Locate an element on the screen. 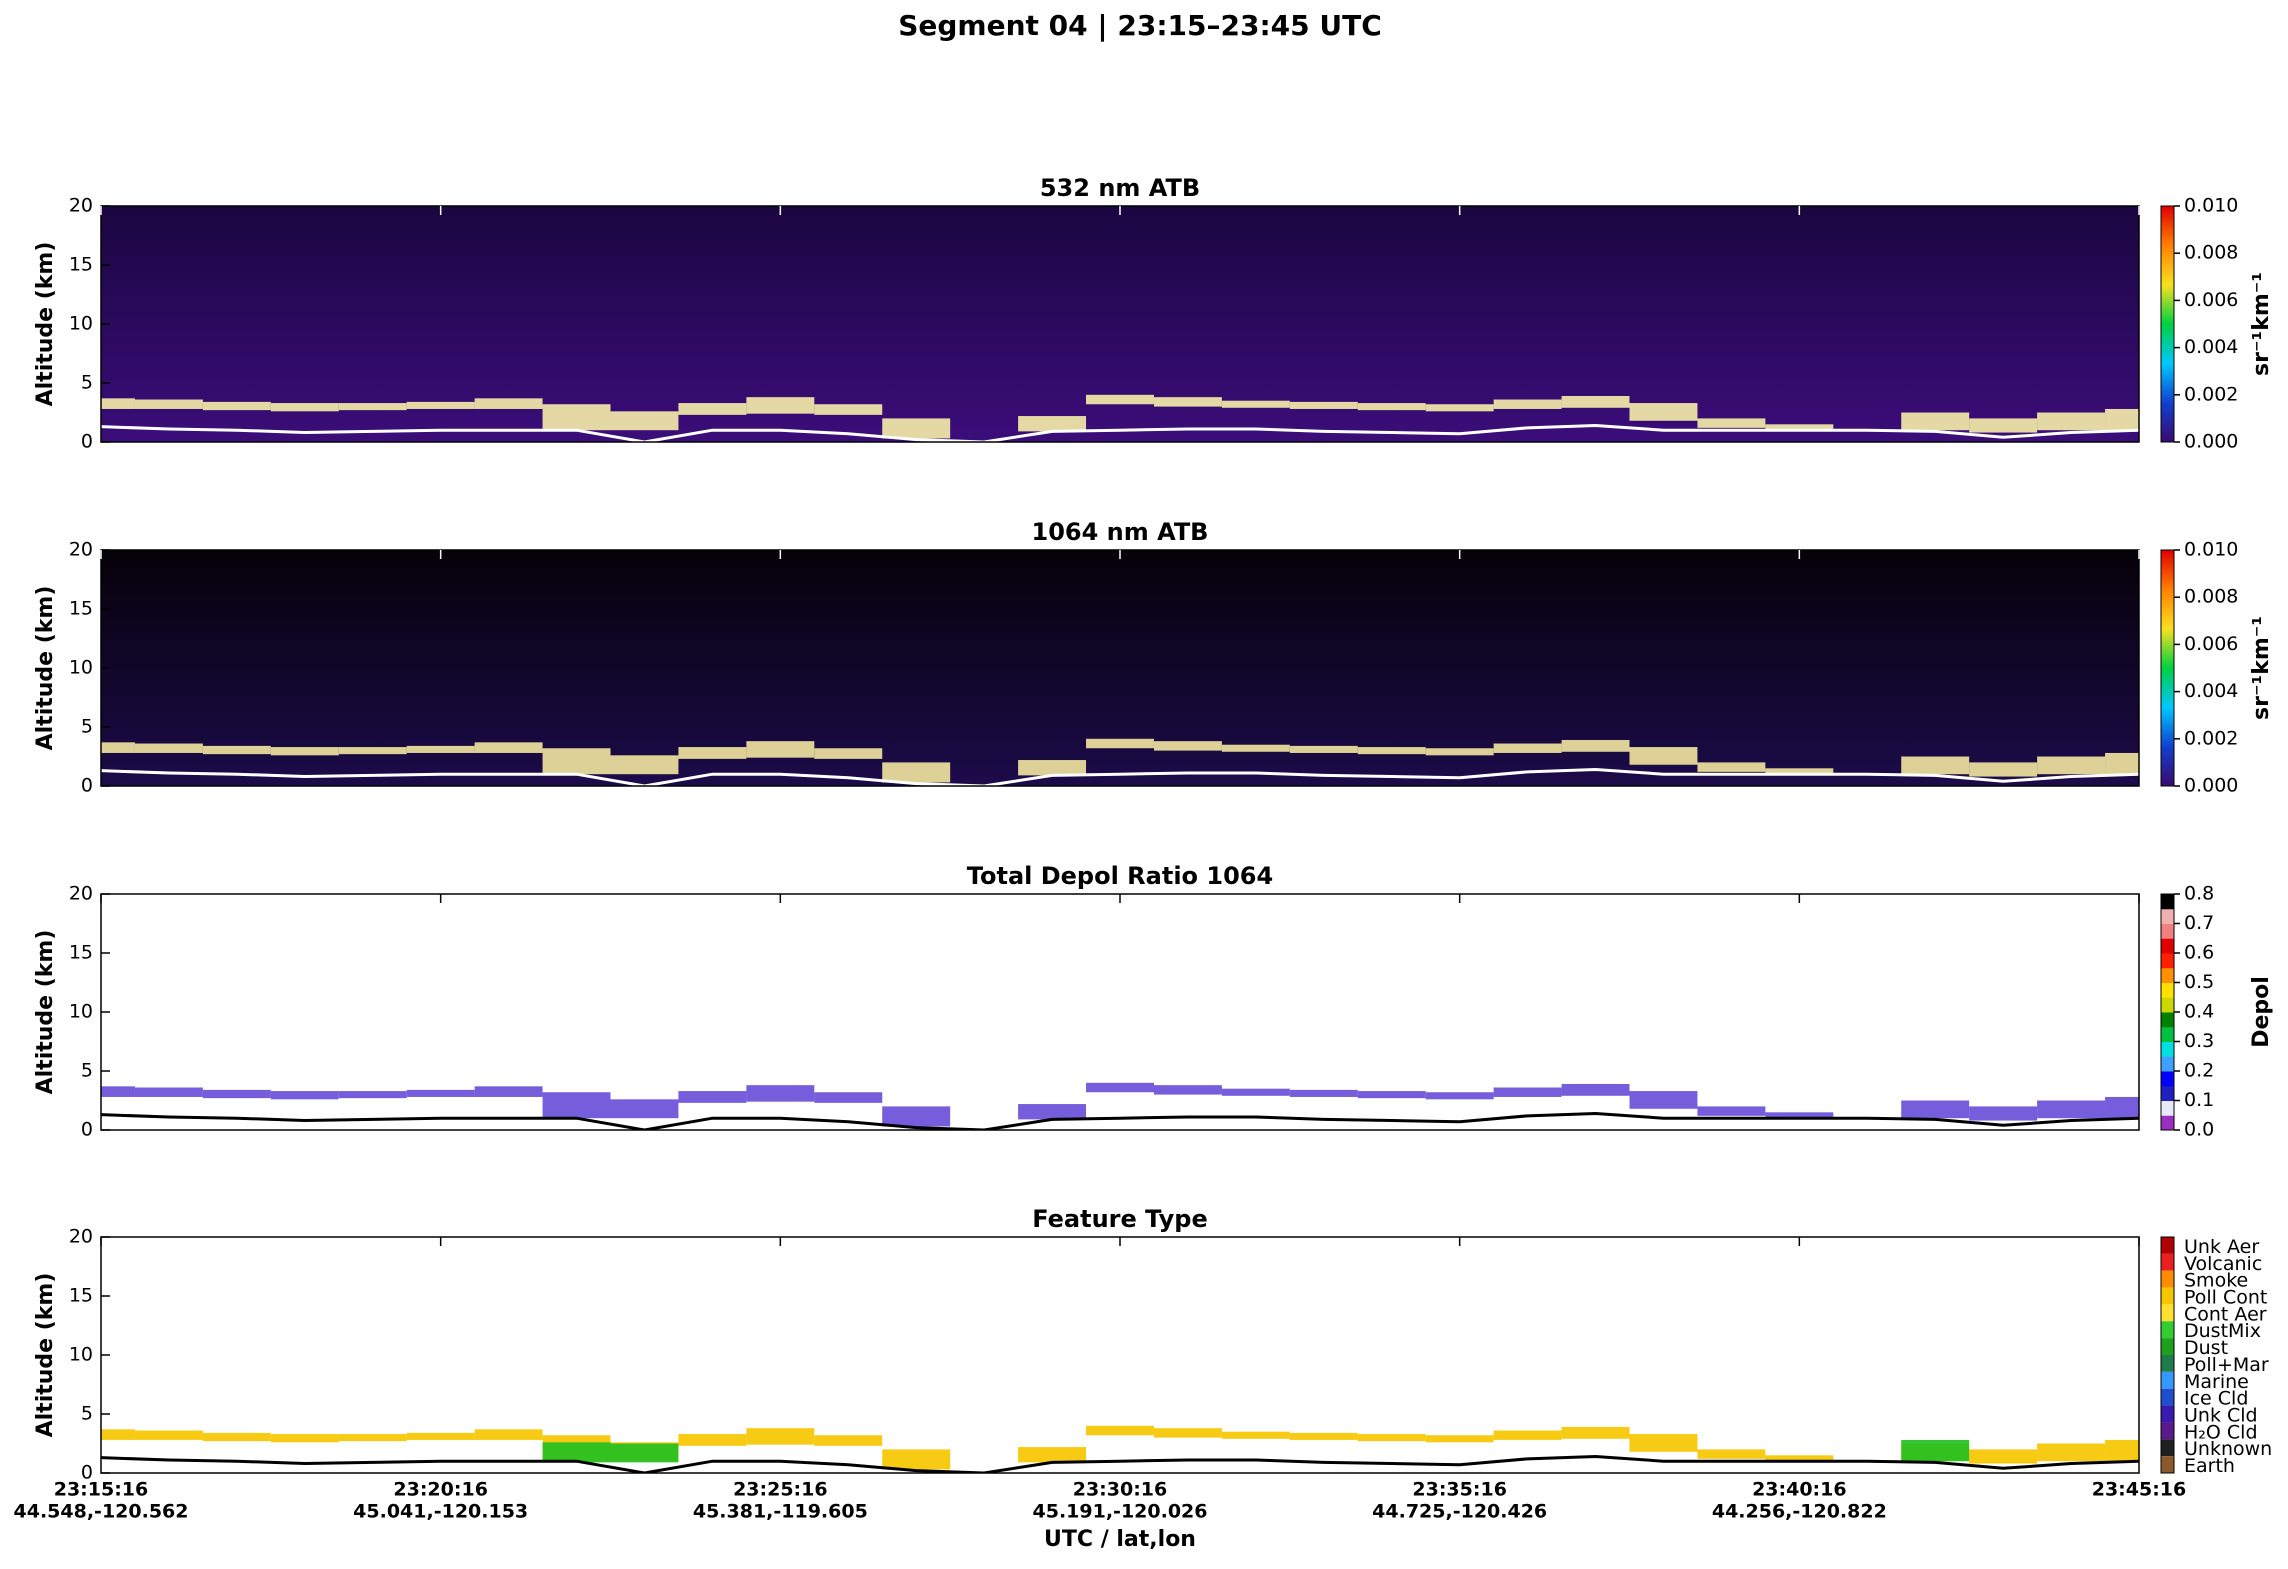  x-tick-label: 23:25:16 is located at coordinates (780, 1490).